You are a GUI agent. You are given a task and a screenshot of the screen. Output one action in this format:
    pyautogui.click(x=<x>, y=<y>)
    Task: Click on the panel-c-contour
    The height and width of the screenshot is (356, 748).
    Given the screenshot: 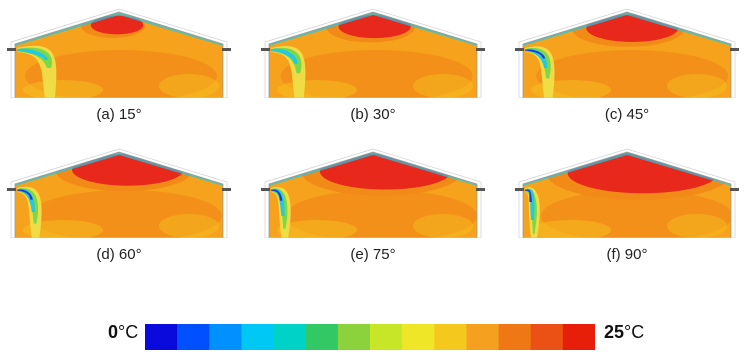 What is the action you would take?
    pyautogui.click(x=627, y=53)
    